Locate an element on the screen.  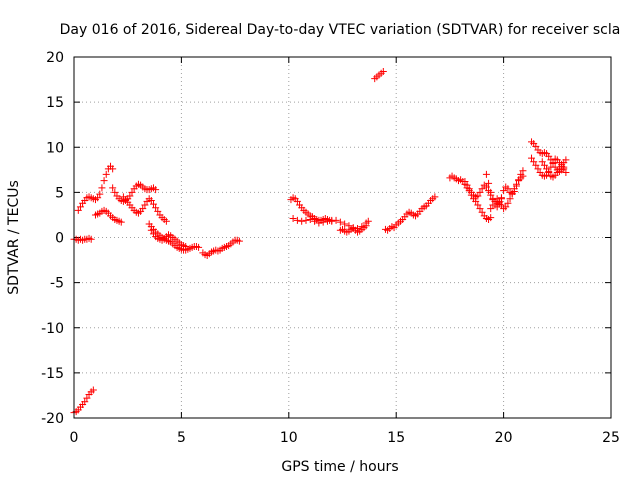
y-tick-label: -10 is located at coordinates (52, 329).